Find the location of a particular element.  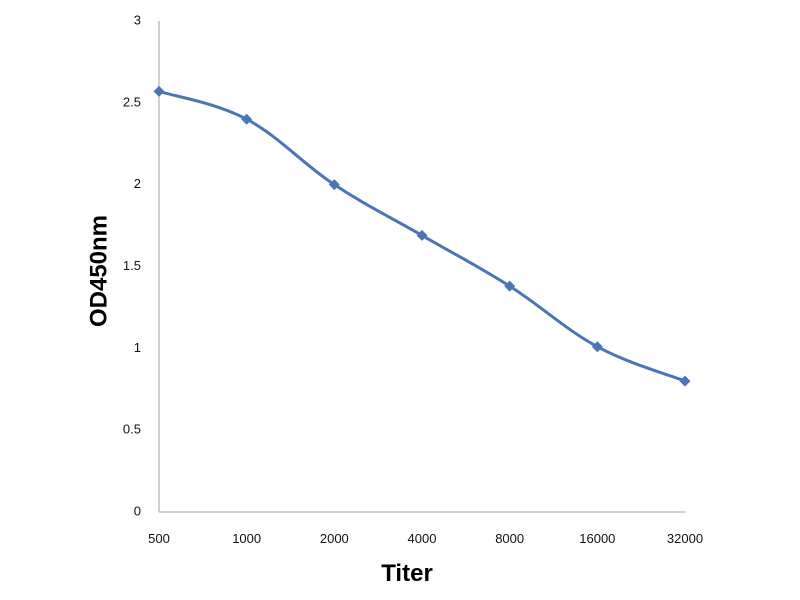

x-tick-label: 8000 is located at coordinates (509, 538).